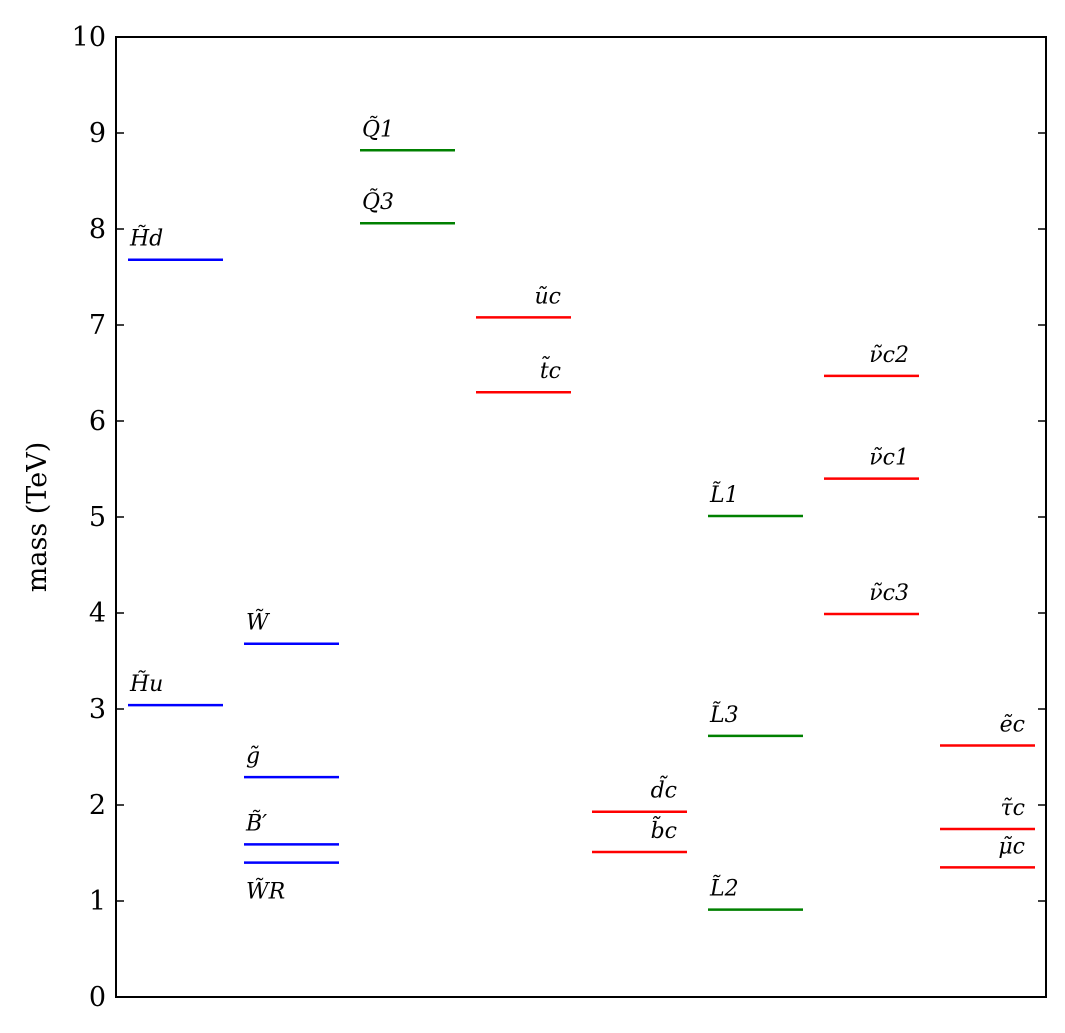 The width and height of the screenshot is (1065, 1033). I want to click on y-tick-label: 7, so click(97, 325).